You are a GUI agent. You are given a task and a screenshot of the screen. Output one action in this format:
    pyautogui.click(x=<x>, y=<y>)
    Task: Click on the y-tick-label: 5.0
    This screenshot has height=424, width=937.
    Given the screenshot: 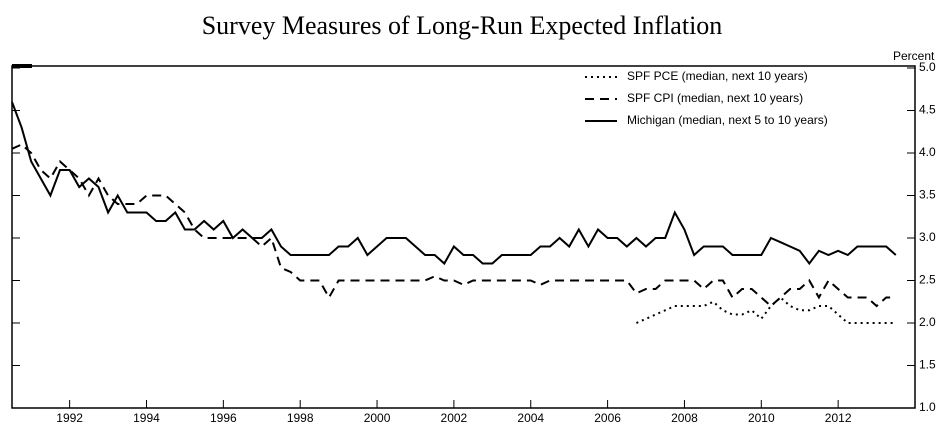 What is the action you would take?
    pyautogui.click(x=927, y=67)
    